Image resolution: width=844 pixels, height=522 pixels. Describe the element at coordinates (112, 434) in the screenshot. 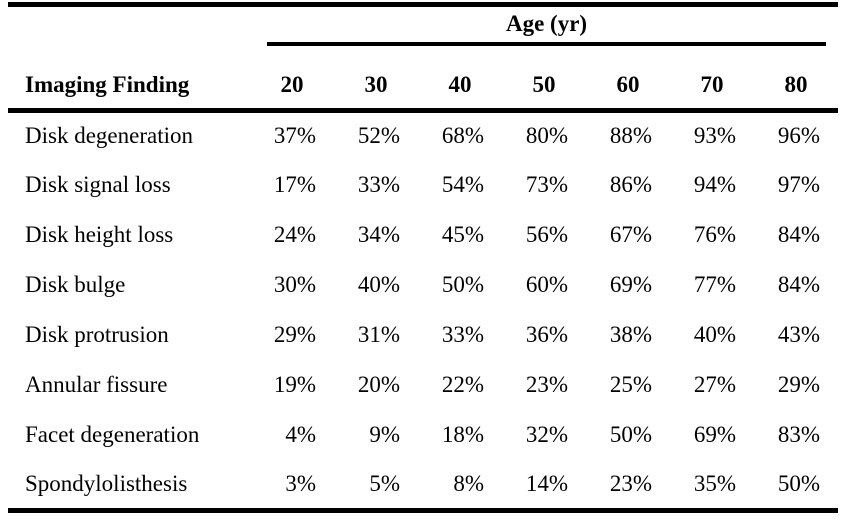

I see `finding-cell: Facet degeneration` at that location.